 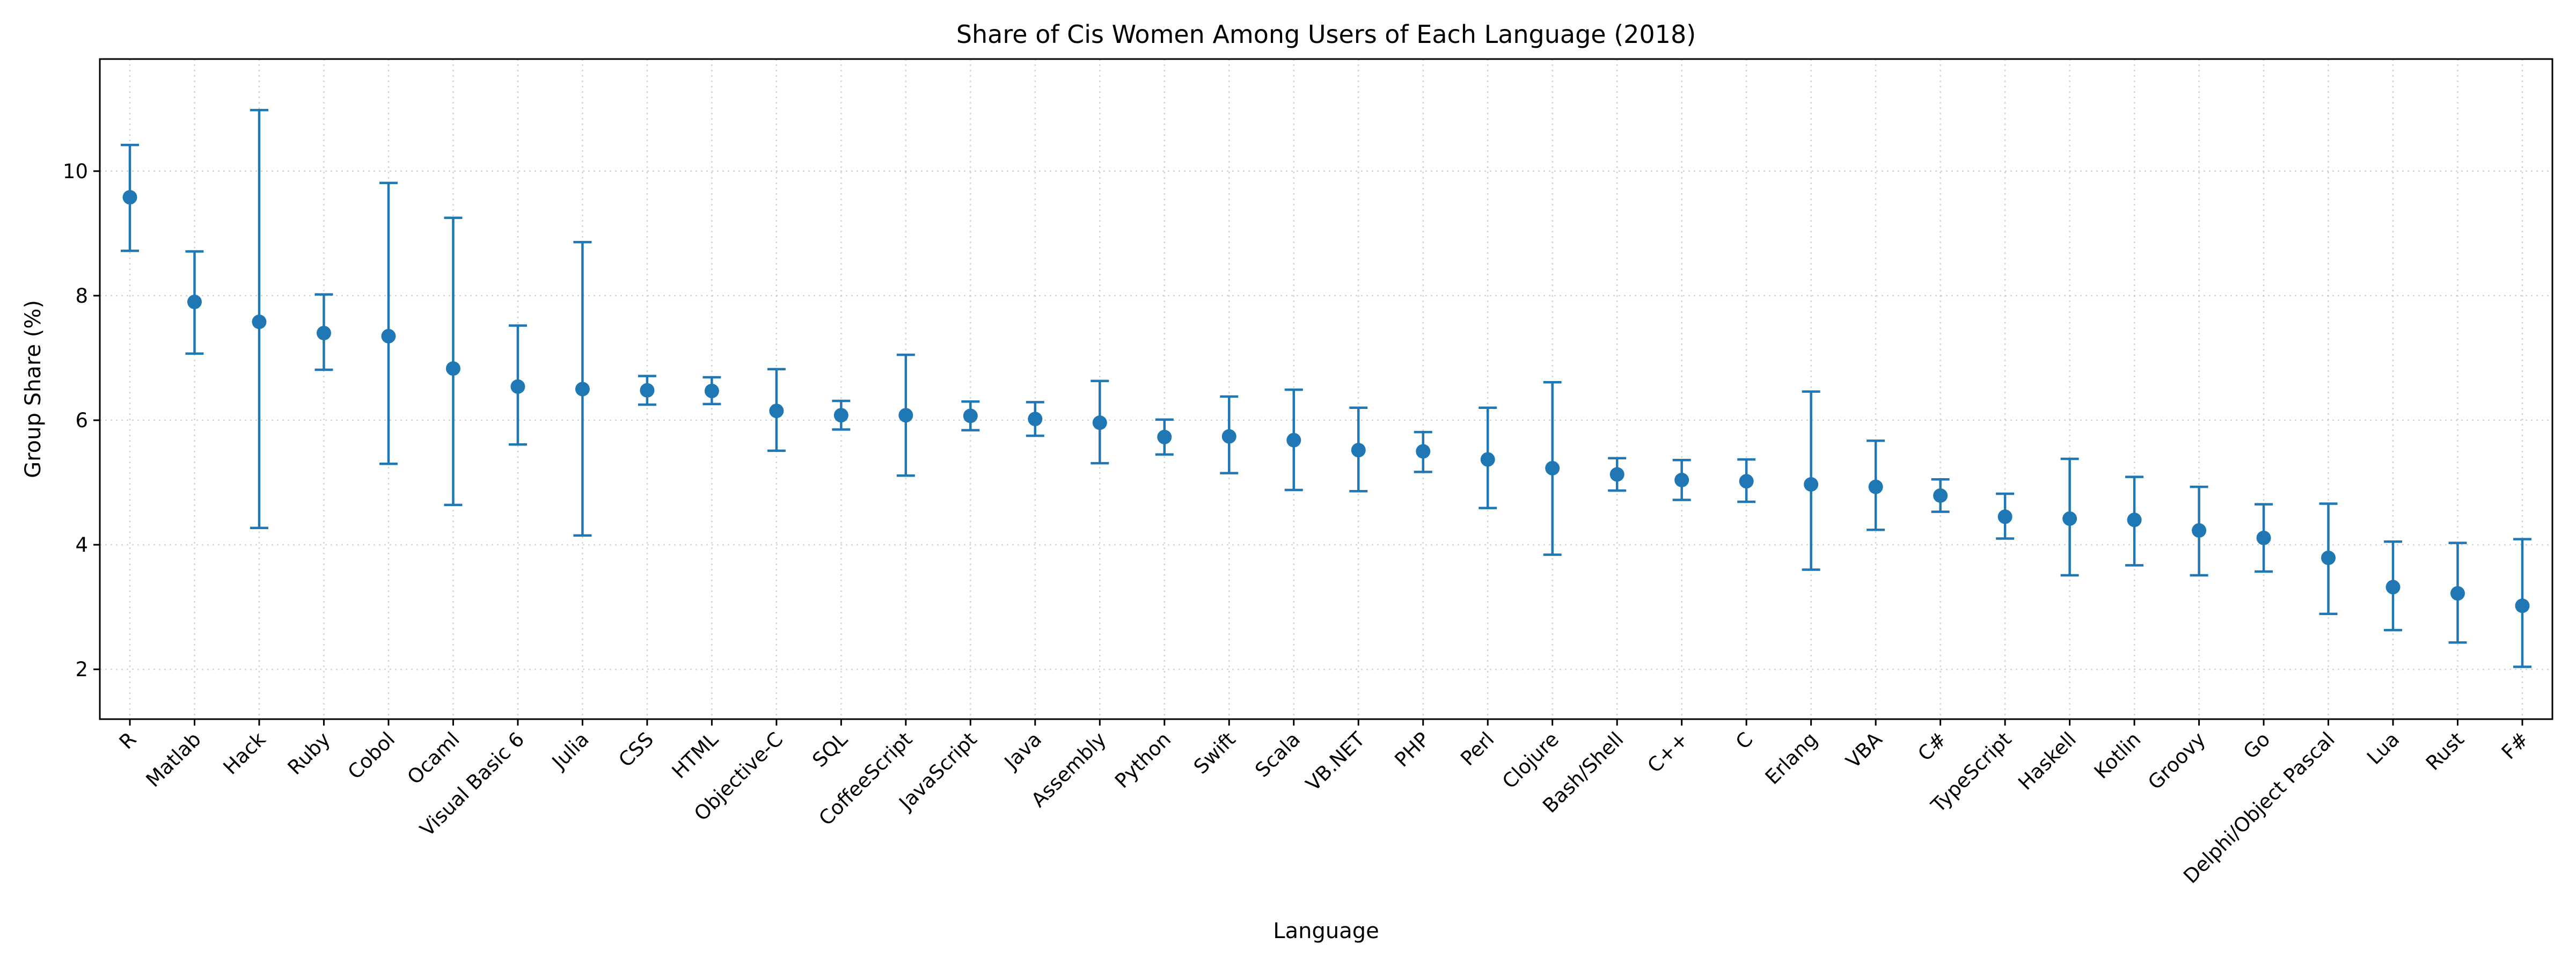 I want to click on y-tick-label: 10, so click(x=75, y=171).